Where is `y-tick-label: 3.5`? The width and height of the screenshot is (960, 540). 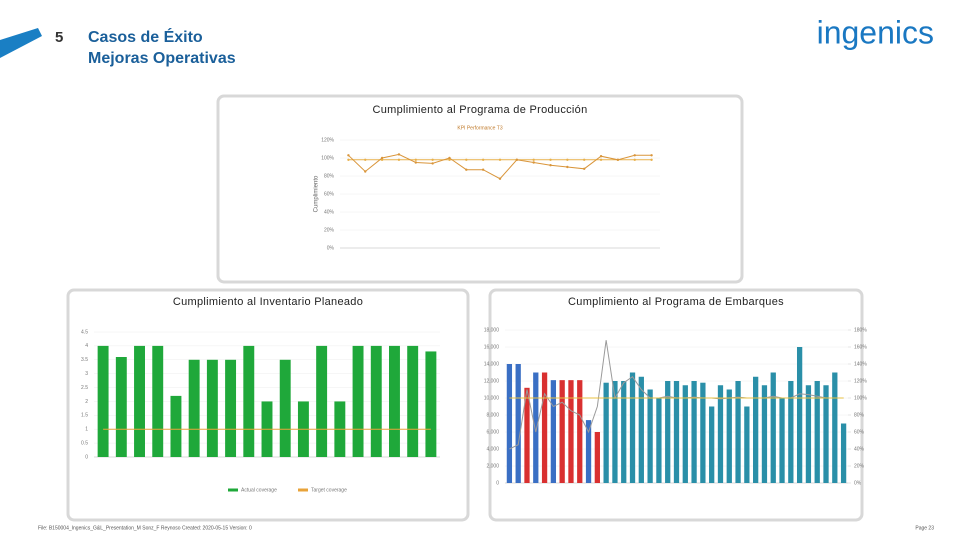 y-tick-label: 3.5 is located at coordinates (84, 360).